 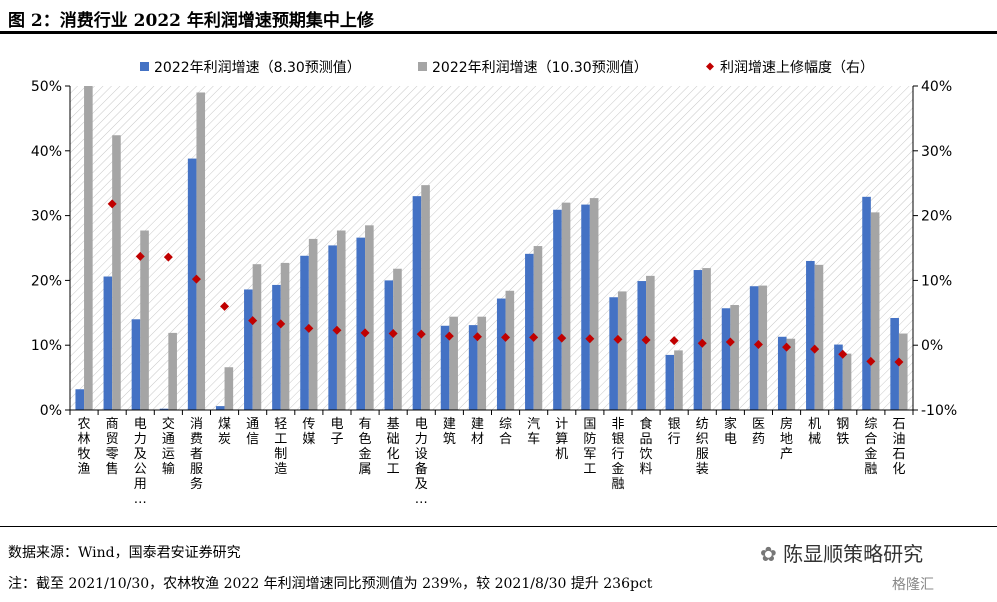 What do you see at coordinates (252, 432) in the screenshot?
I see `category-label-6: 通信` at bounding box center [252, 432].